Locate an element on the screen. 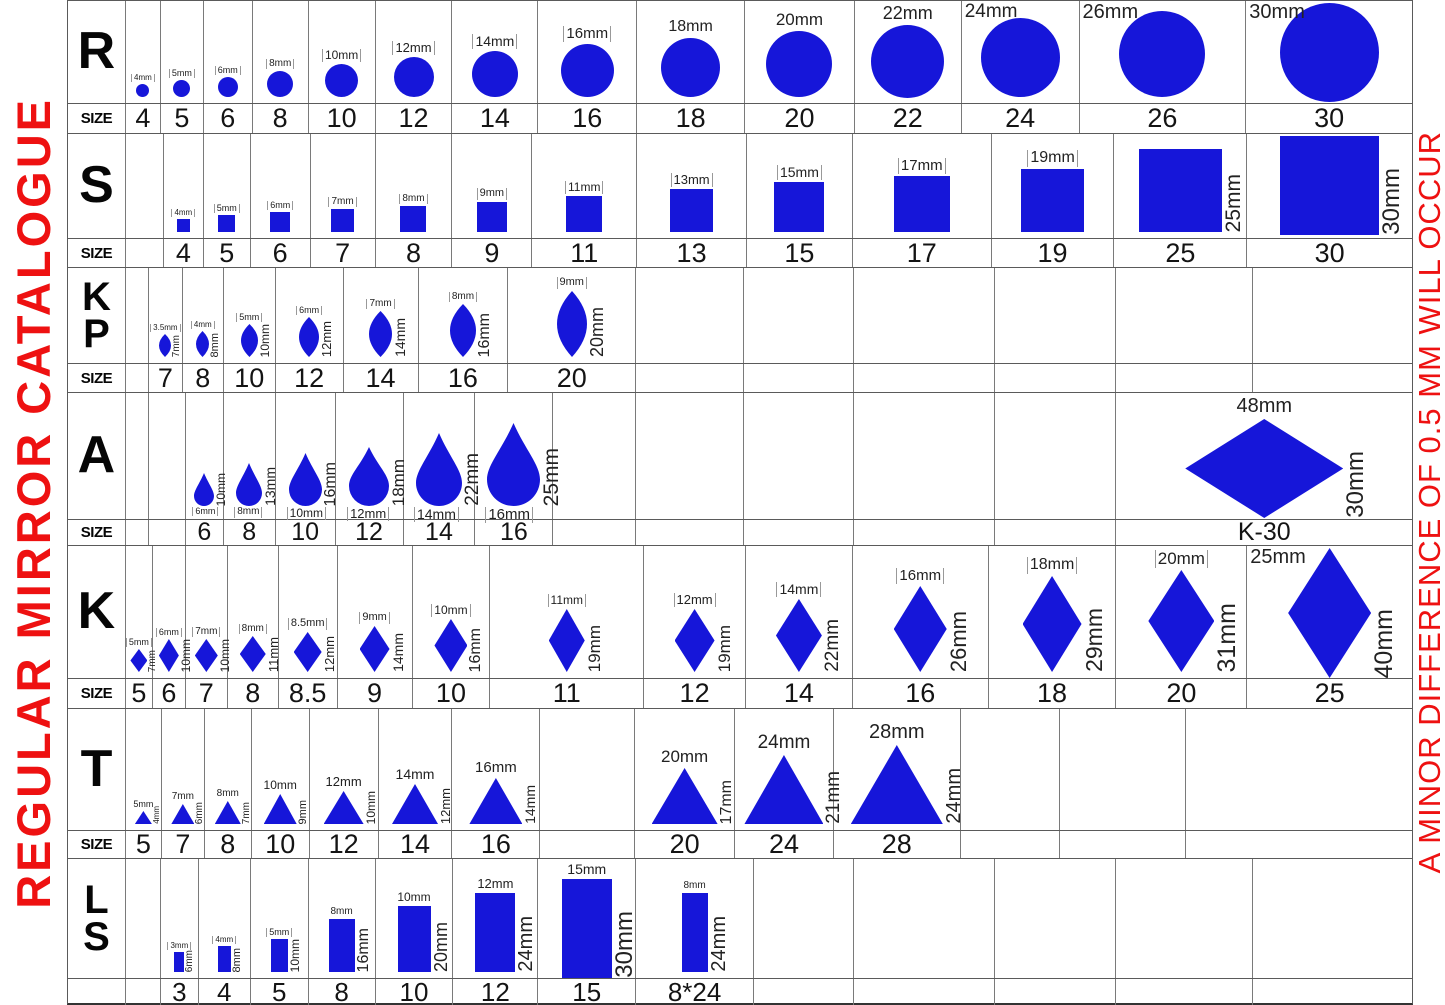  shape-cell-T-20: 20mm 17mm is located at coordinates (685, 769).